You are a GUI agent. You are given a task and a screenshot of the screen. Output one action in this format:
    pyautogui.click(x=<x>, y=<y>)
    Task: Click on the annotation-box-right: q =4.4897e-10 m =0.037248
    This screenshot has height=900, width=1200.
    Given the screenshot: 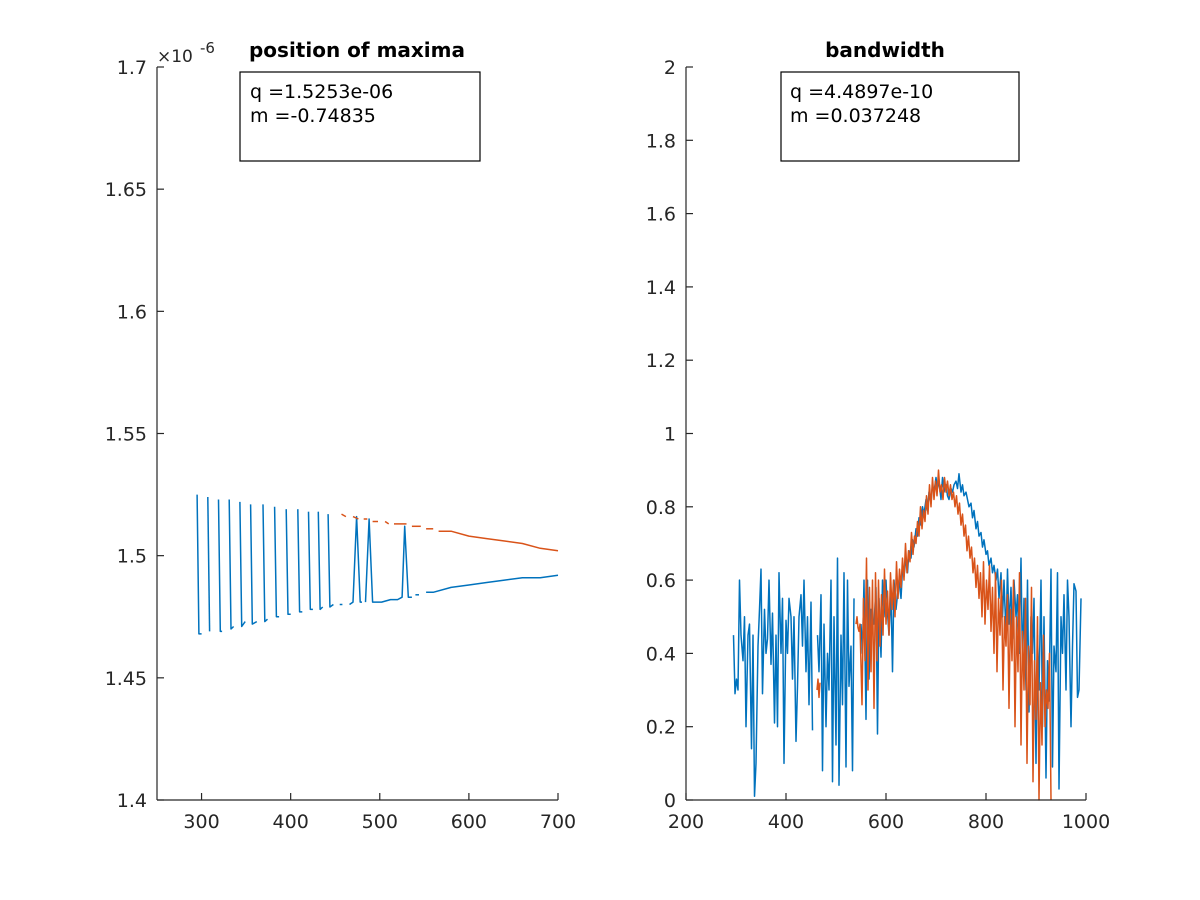 What is the action you would take?
    pyautogui.click(x=900, y=116)
    